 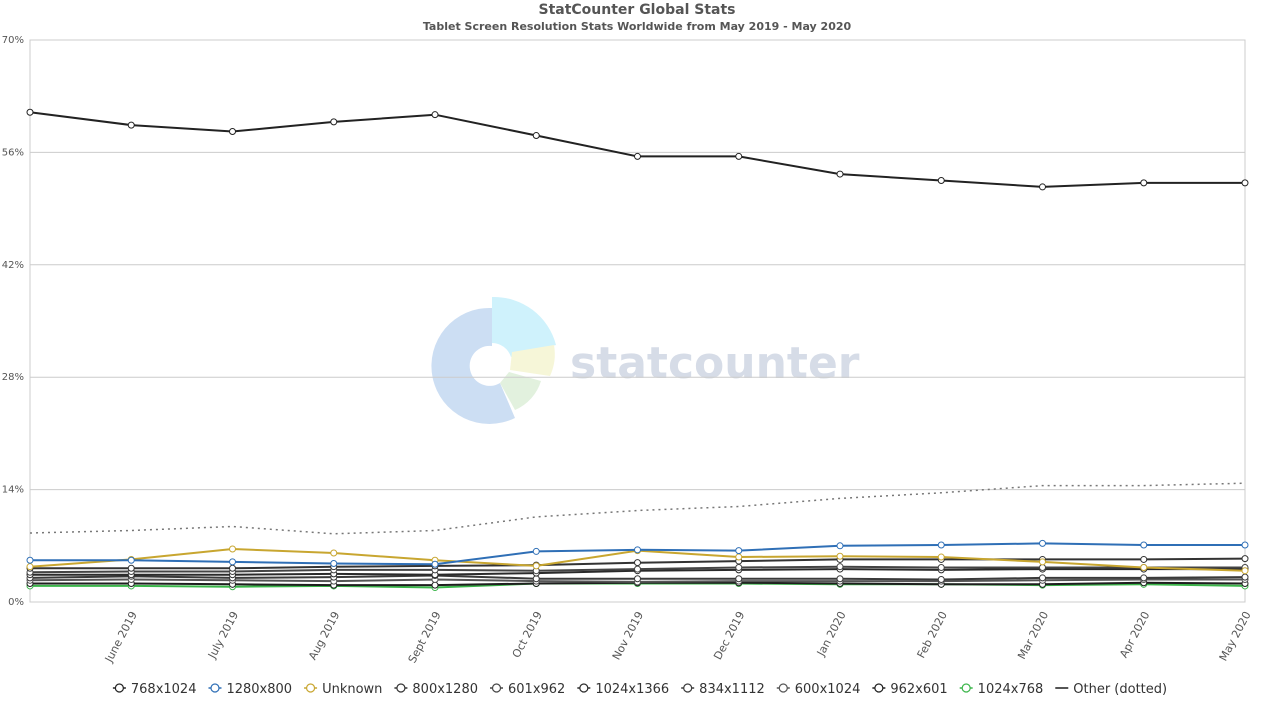 I want to click on legend-label: 962x601, so click(x=918, y=689).